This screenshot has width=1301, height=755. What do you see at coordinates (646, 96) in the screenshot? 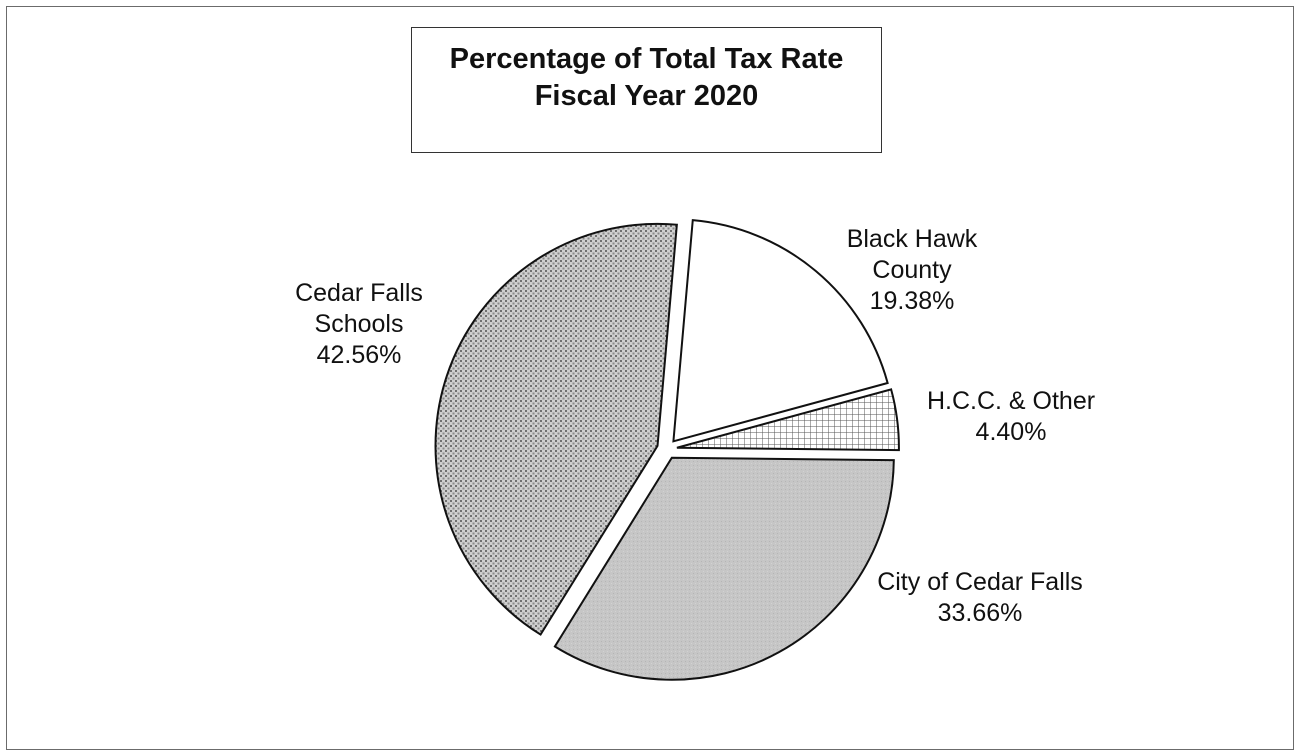
I see `chart-title-line-2: Fiscal Year 2020` at bounding box center [646, 96].